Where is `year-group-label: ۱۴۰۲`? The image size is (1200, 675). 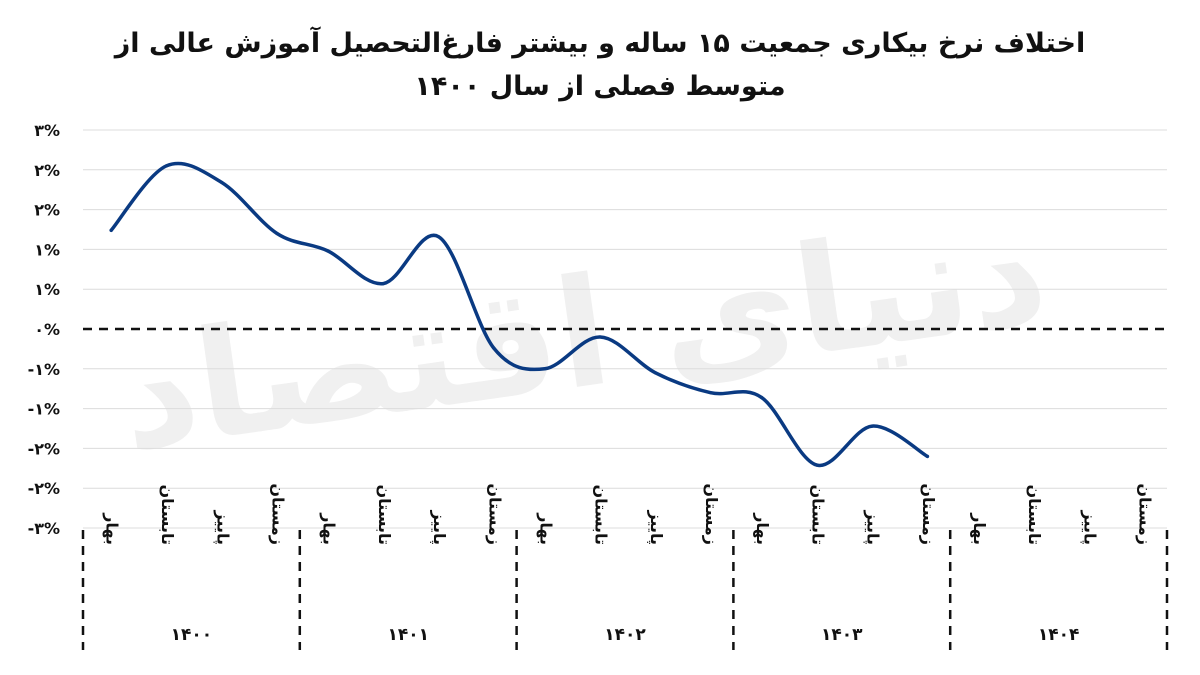 year-group-label: ۱۴۰۲ is located at coordinates (625, 635).